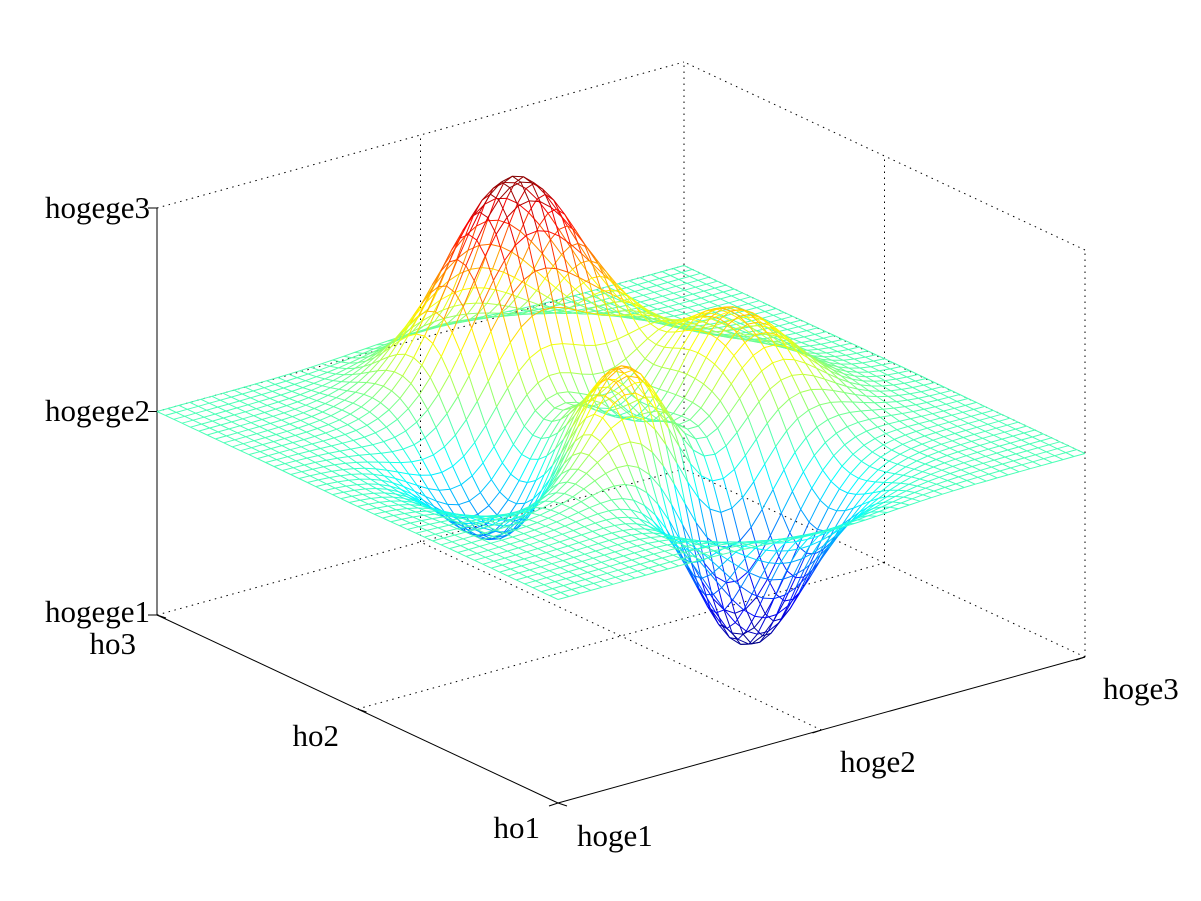  I want to click on z-tick-label-3: hogege1, so click(97, 611).